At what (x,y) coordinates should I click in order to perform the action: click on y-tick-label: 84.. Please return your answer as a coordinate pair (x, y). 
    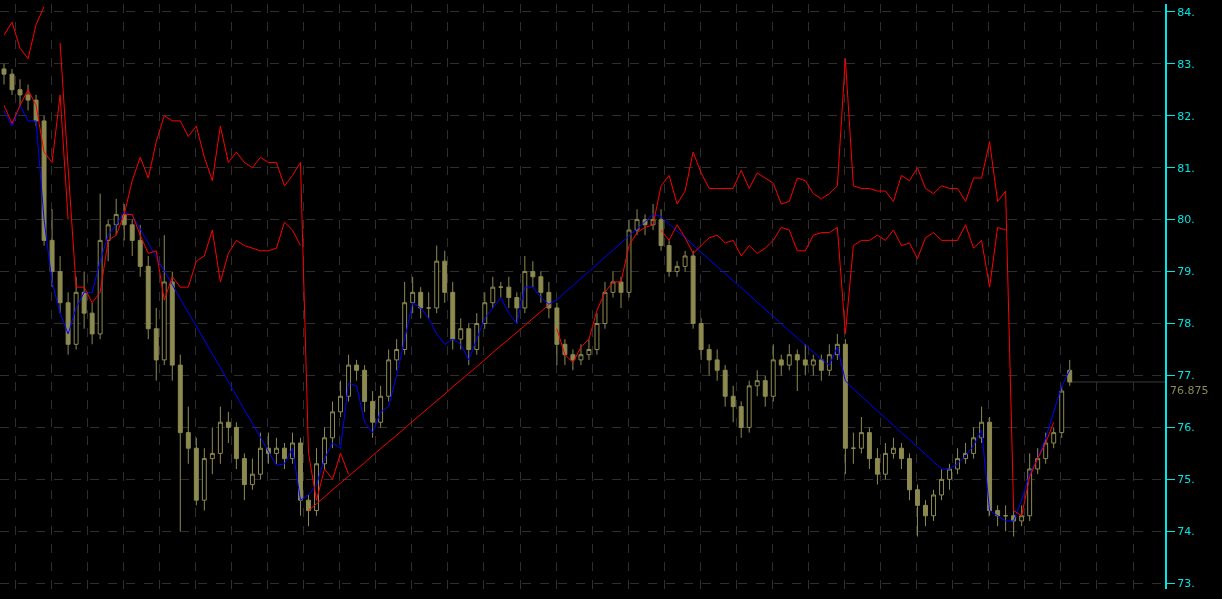
    Looking at the image, I should click on (1186, 12).